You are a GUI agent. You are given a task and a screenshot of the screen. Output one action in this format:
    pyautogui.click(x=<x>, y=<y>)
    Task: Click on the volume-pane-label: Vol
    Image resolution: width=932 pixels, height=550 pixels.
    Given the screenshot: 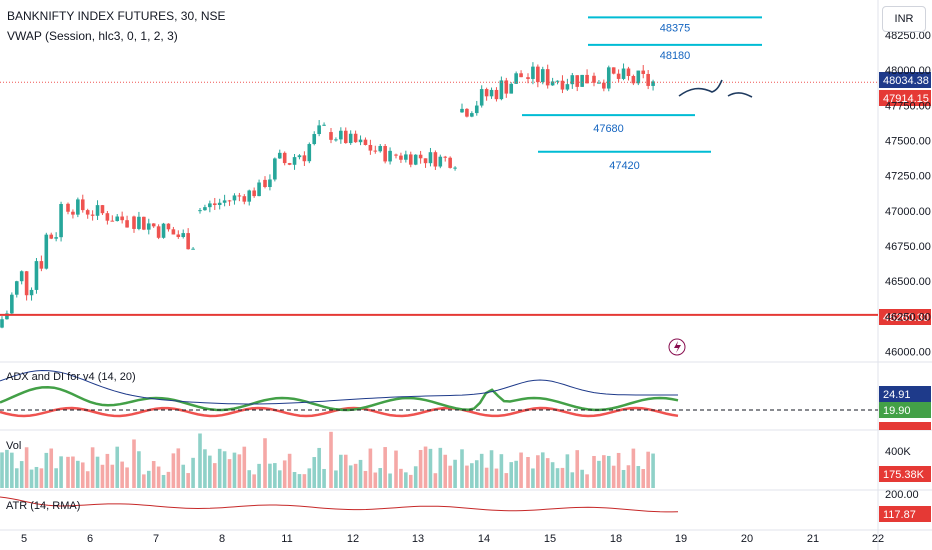 What is the action you would take?
    pyautogui.click(x=14, y=446)
    